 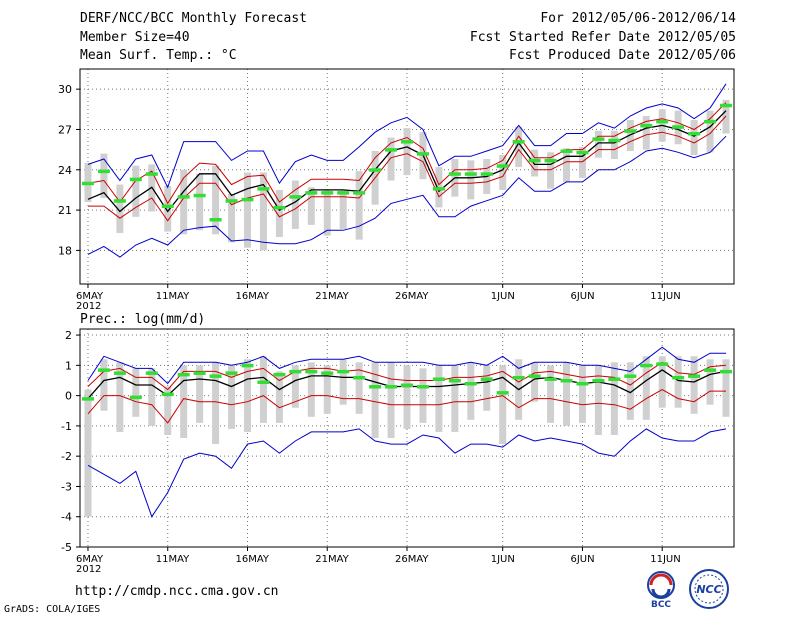 I want to click on prec-ytick-label: -2, so click(x=66, y=456).